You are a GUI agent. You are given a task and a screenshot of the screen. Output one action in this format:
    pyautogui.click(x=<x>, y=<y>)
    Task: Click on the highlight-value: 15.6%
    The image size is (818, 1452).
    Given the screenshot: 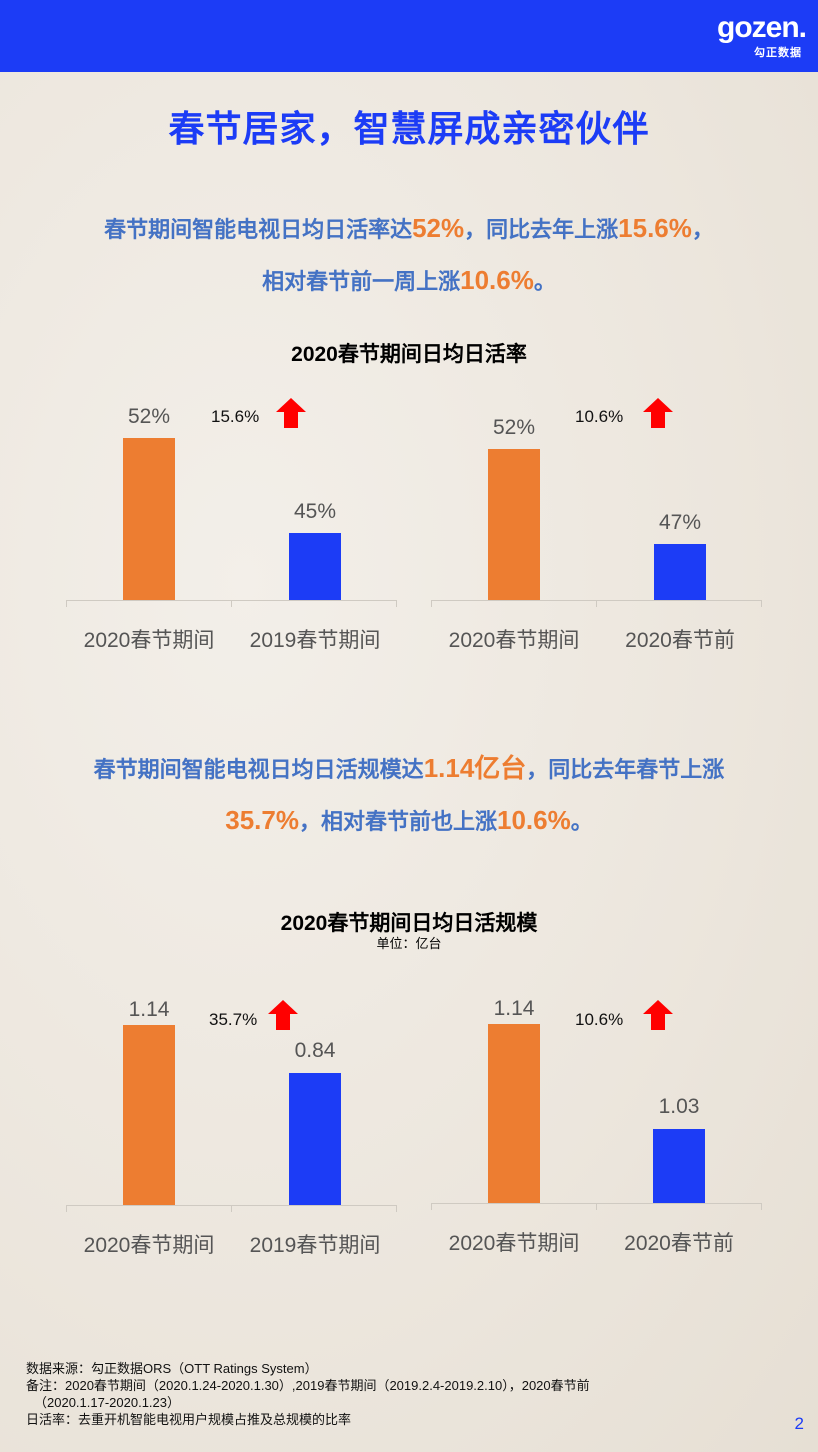 What is the action you would take?
    pyautogui.click(x=655, y=228)
    